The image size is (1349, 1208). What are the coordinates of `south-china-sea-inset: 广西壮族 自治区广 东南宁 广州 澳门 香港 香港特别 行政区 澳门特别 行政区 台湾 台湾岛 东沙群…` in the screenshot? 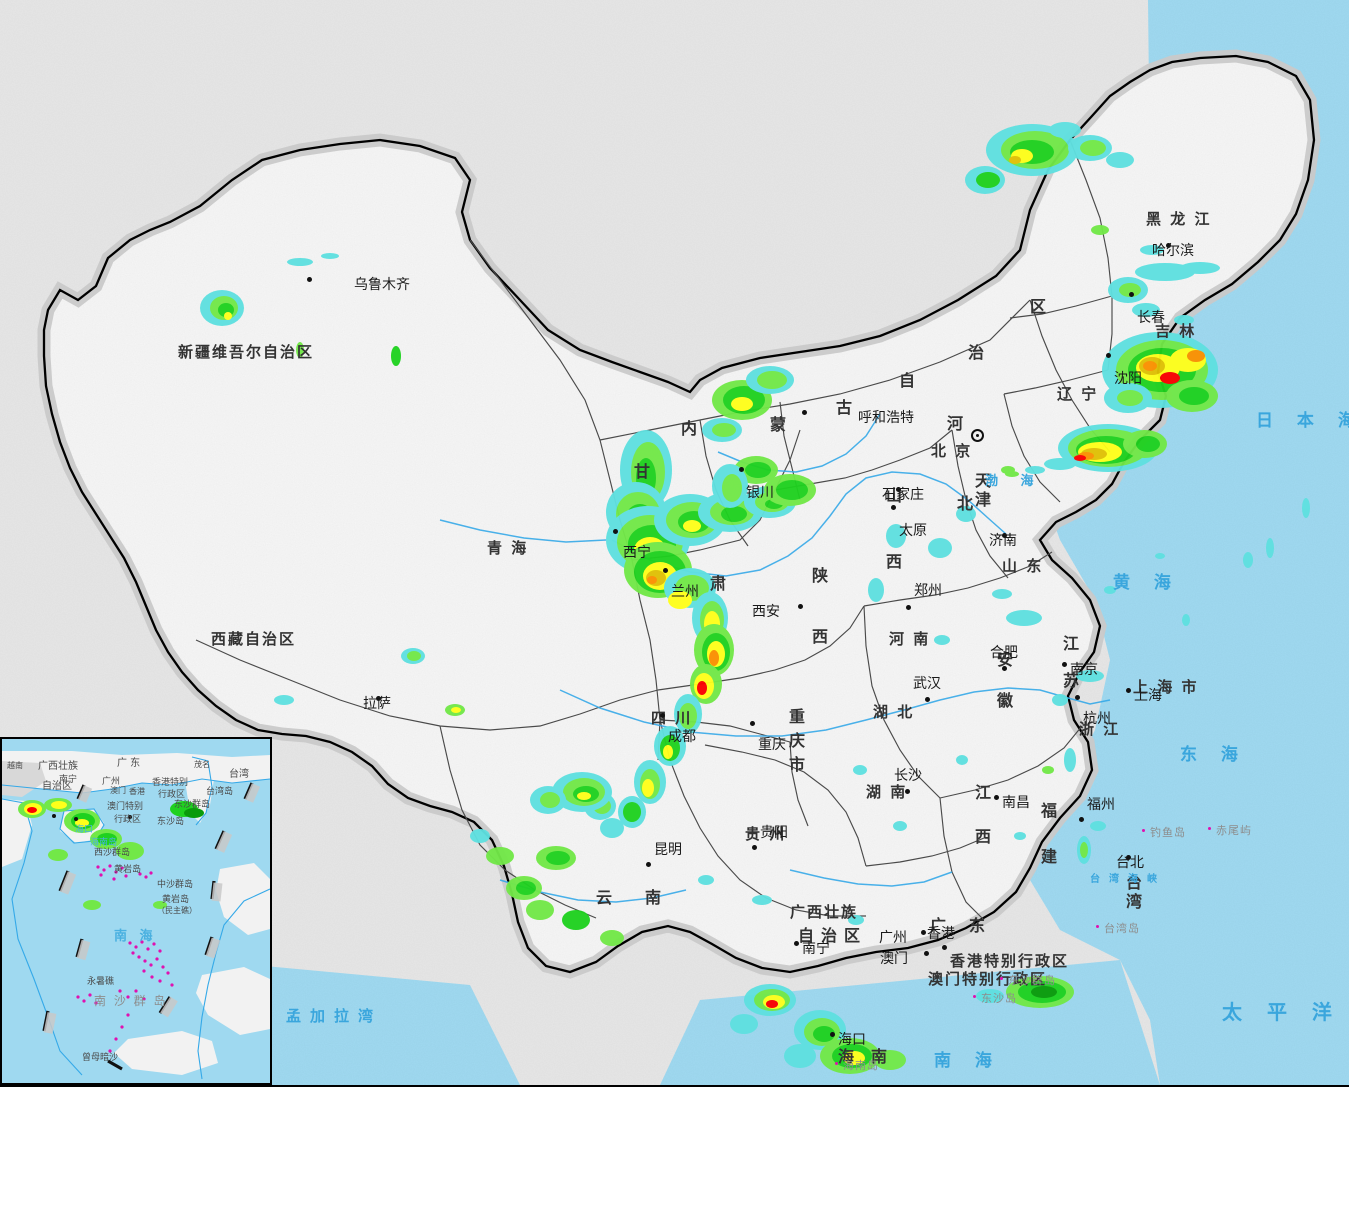 It's located at (136, 911).